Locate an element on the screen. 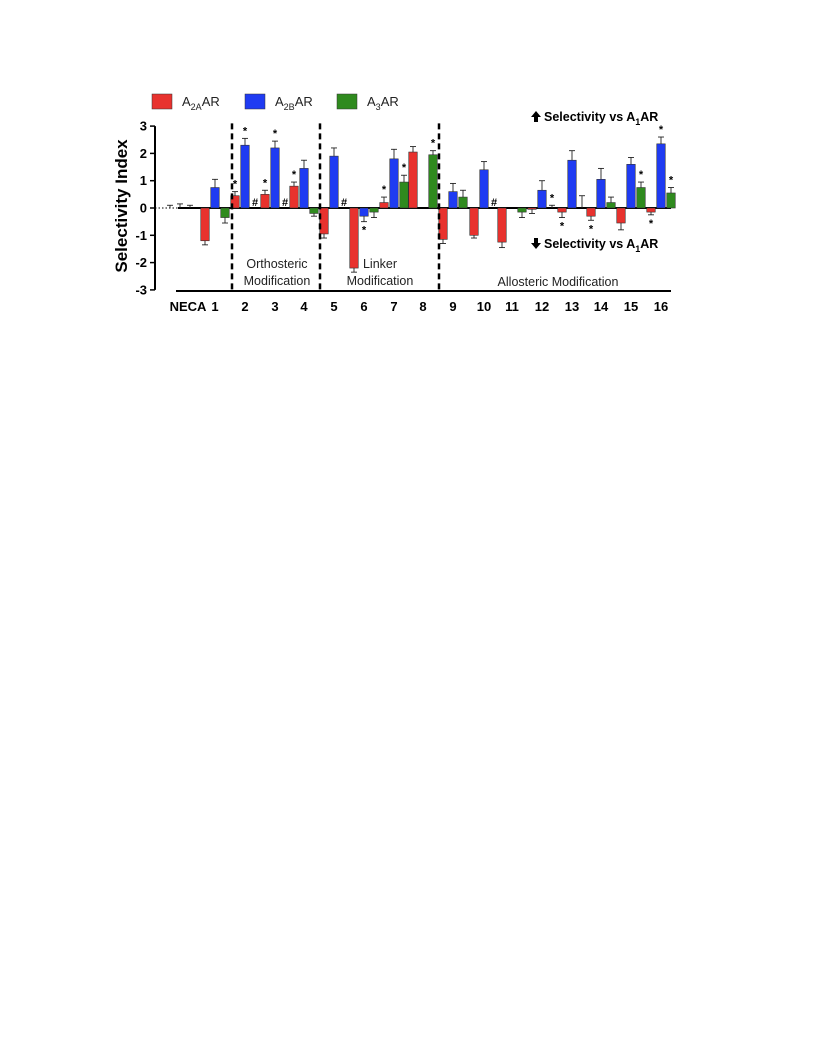  legend-label-a3ar: A3AR is located at coordinates (383, 103).